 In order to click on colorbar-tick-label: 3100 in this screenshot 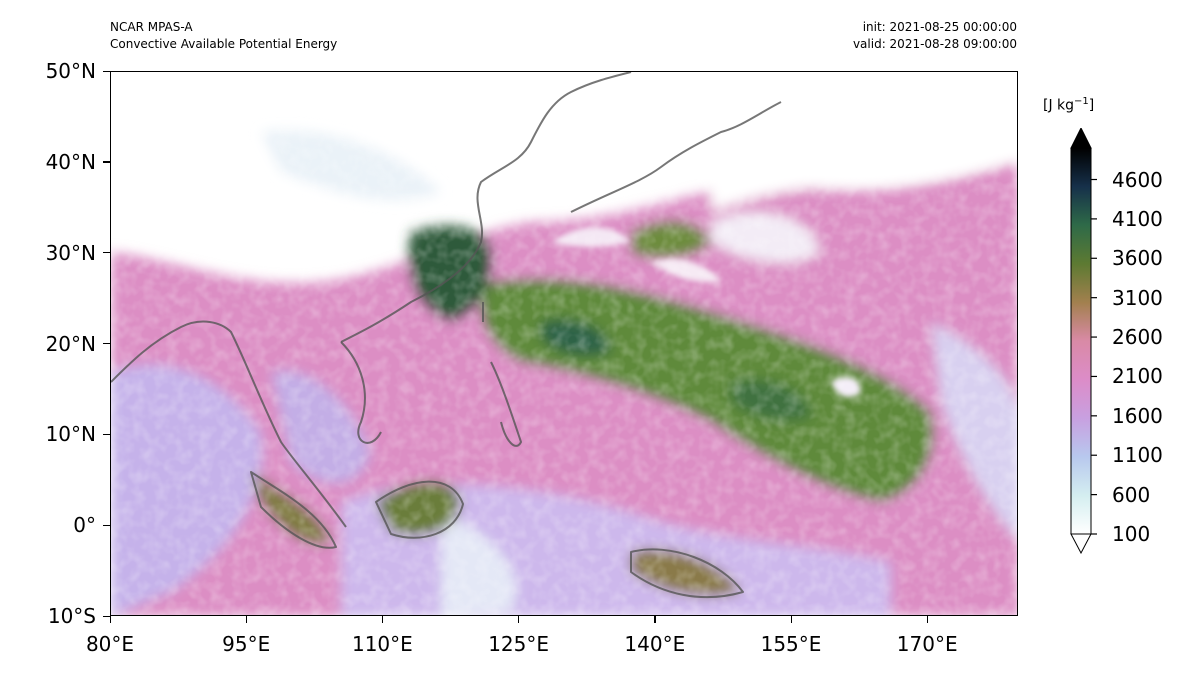, I will do `click(1137, 297)`.